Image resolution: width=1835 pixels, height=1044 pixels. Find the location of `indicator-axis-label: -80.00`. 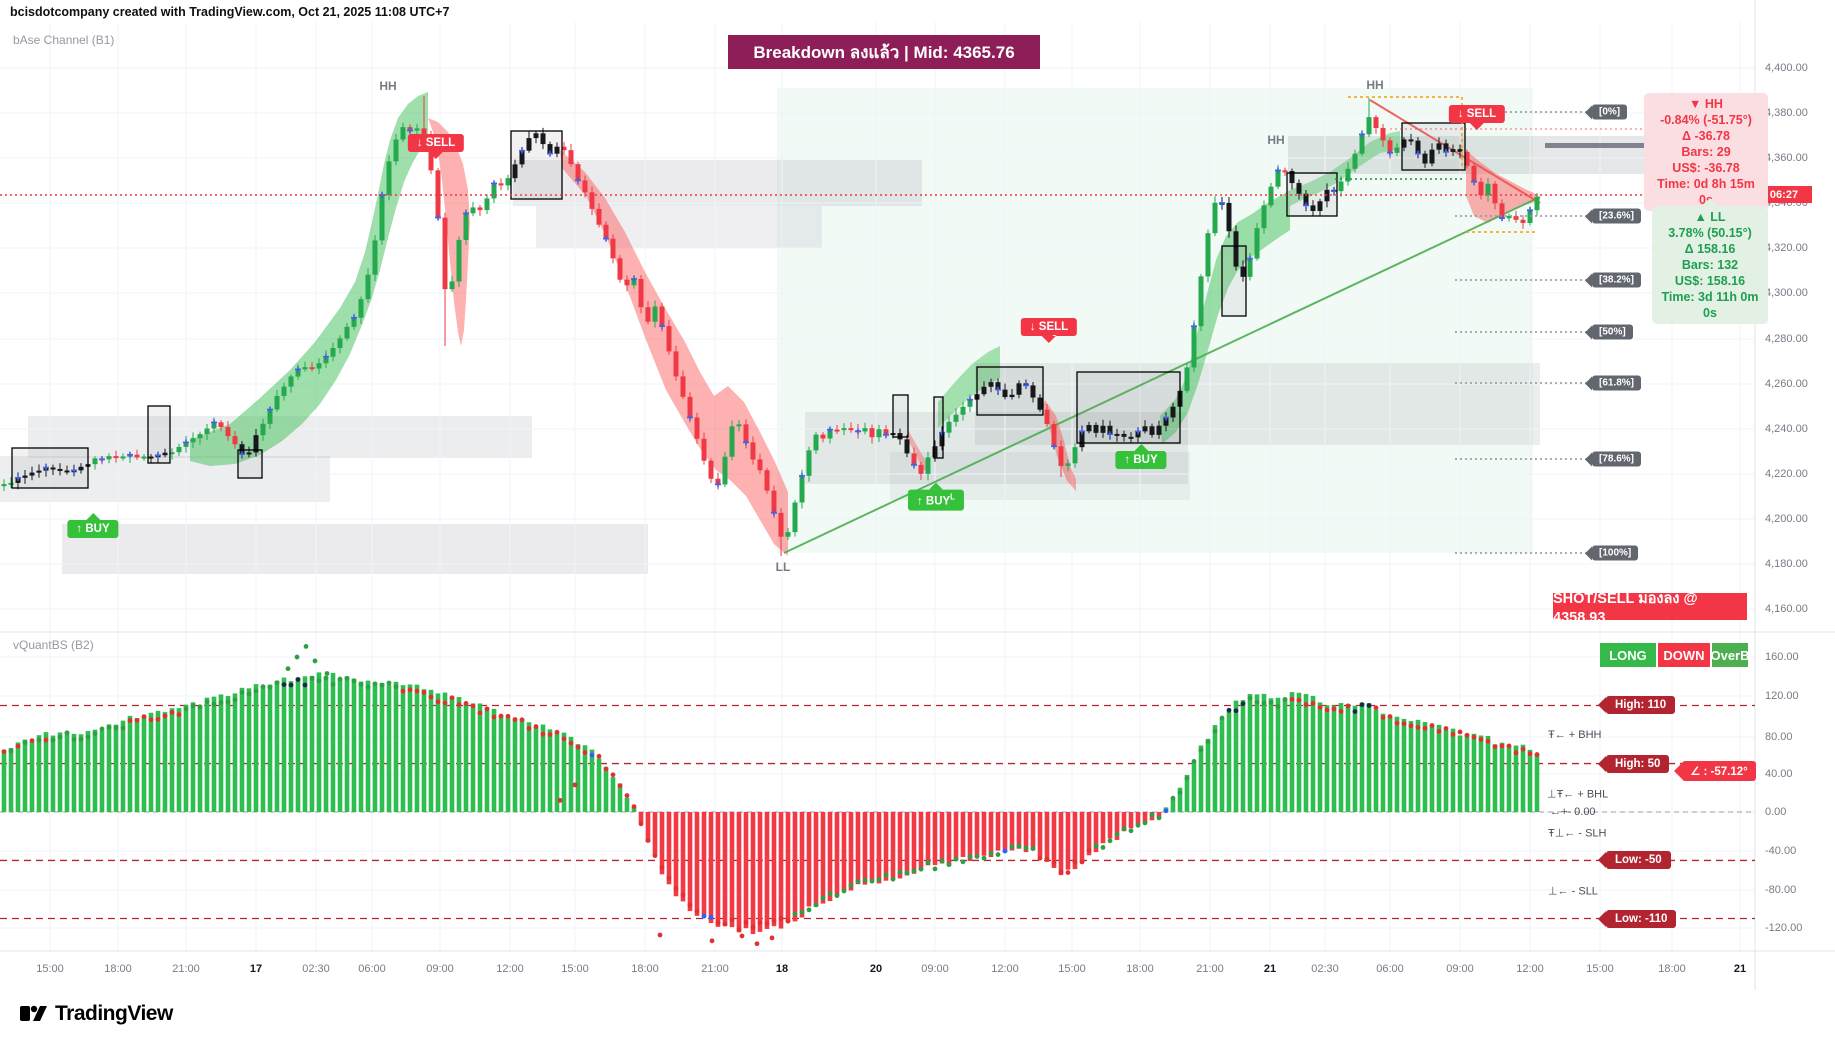

indicator-axis-label: -80.00 is located at coordinates (1781, 890).